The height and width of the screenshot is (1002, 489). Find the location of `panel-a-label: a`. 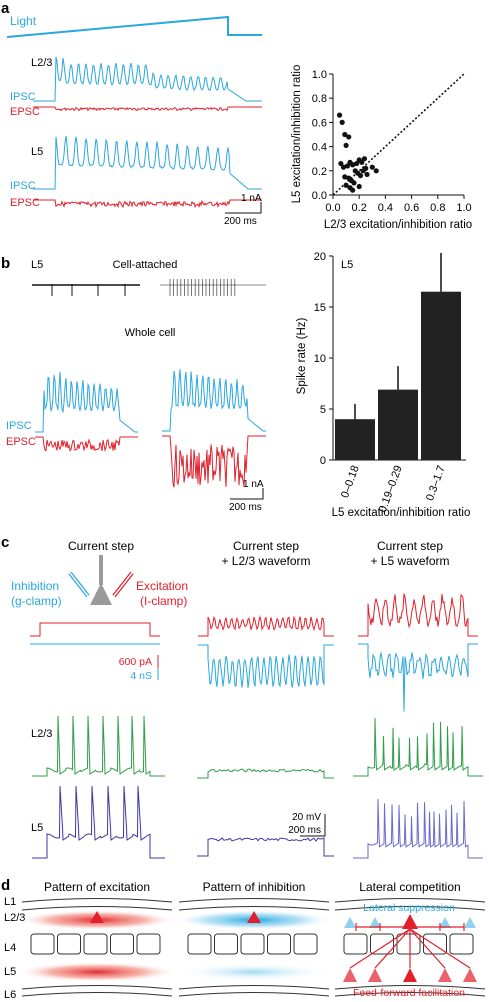

panel-a-label: a is located at coordinates (5, 8).